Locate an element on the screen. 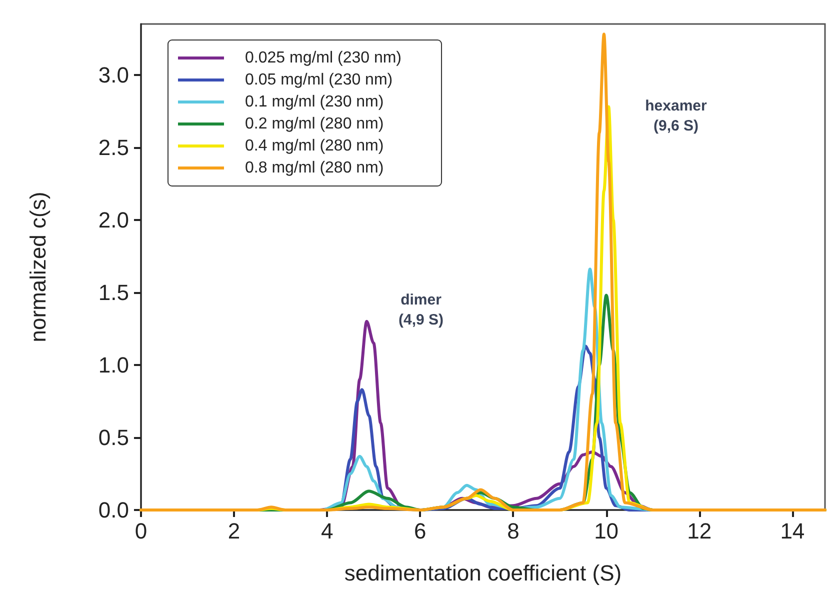 The height and width of the screenshot is (605, 827). x-tick-label: 0 is located at coordinates (141, 531).